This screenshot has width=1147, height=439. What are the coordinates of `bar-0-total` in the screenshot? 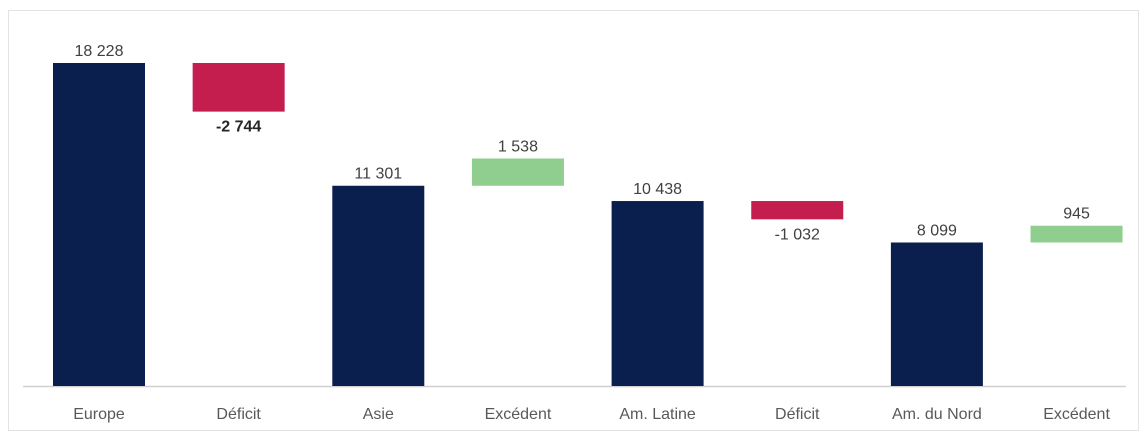 It's located at (99, 224).